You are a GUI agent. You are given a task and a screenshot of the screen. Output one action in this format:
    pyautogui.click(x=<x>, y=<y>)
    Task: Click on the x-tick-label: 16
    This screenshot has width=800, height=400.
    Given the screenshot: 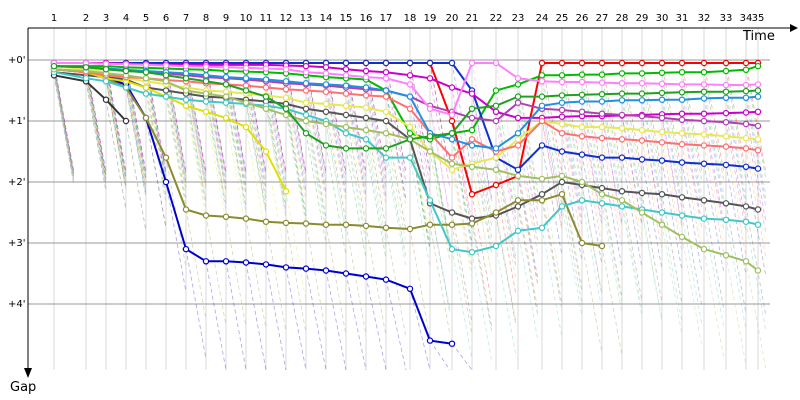 What is the action you would take?
    pyautogui.click(x=366, y=18)
    